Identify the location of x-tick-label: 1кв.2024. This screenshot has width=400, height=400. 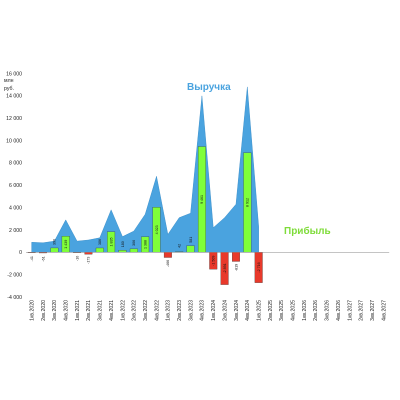
(214, 310).